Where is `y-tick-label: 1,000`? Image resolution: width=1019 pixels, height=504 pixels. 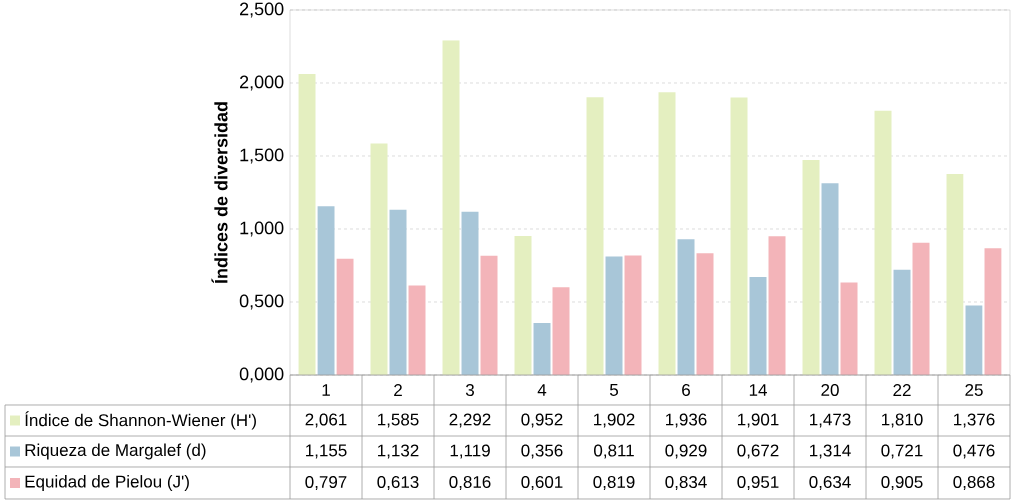
y-tick-label: 1,000 is located at coordinates (262, 229).